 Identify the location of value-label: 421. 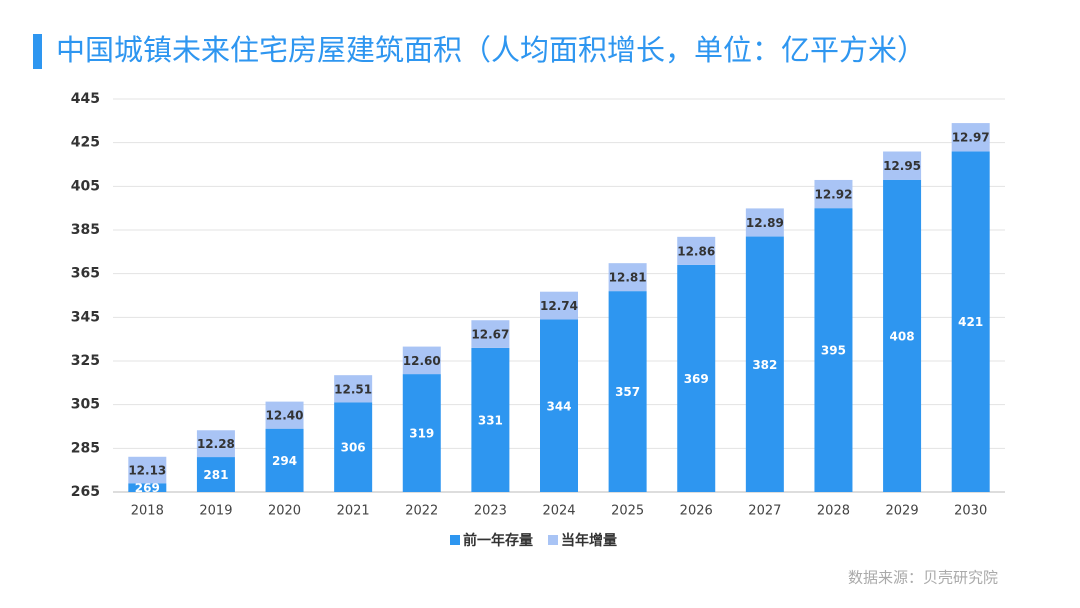
(970, 322).